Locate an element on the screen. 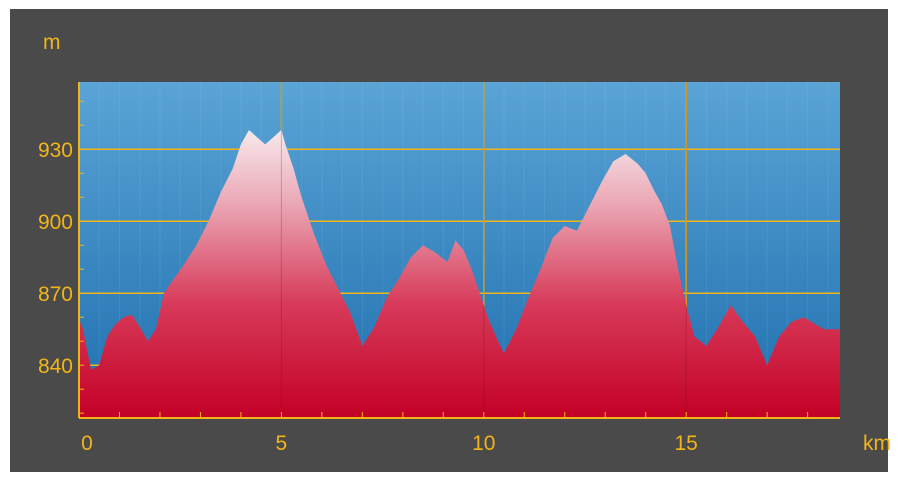 The height and width of the screenshot is (483, 898). y-axis-label: m is located at coordinates (52, 42).